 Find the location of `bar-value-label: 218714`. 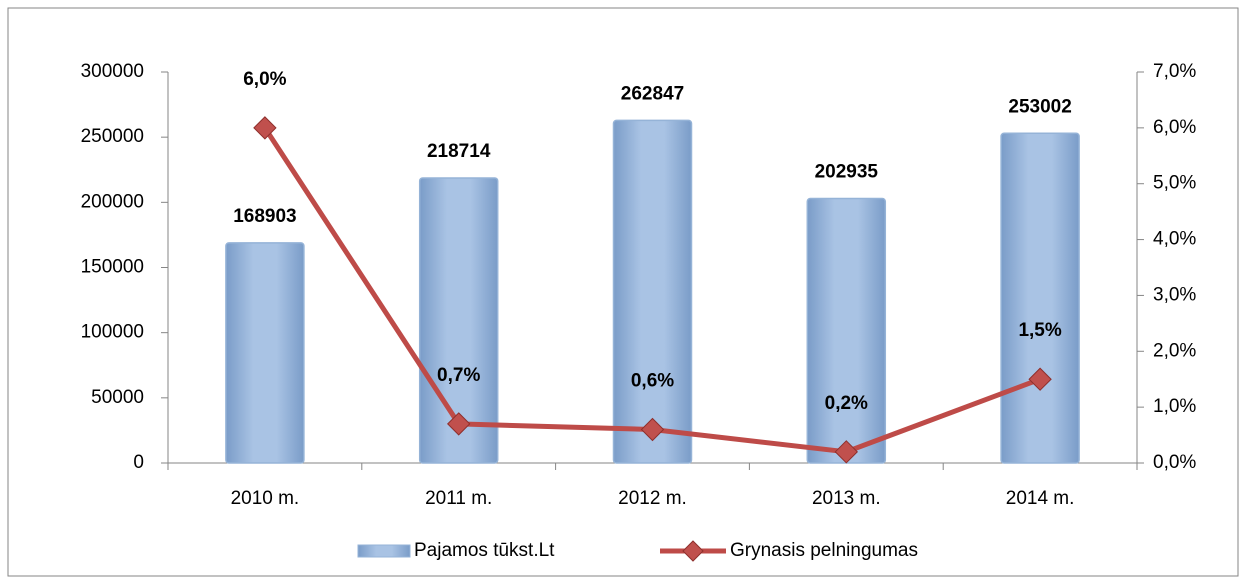

bar-value-label: 218714 is located at coordinates (459, 151).